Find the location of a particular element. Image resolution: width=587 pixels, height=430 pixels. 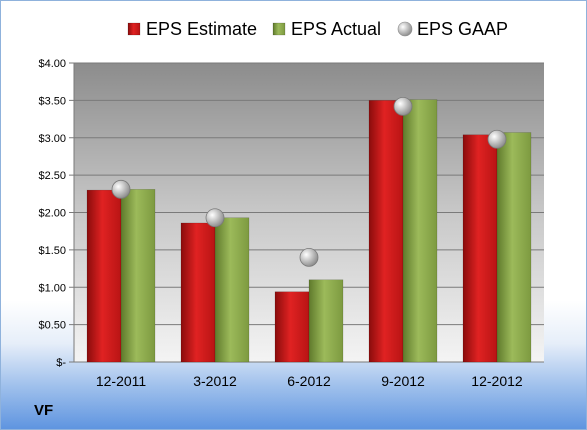

y-tick-label: $1.50 is located at coordinates (52, 251).